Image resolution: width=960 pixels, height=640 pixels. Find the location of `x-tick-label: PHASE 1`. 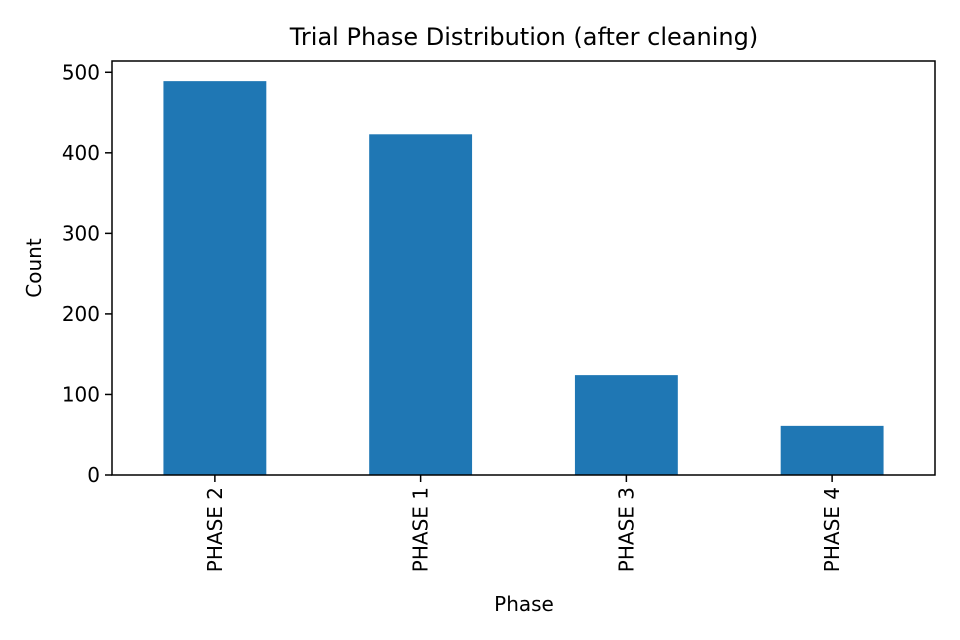

x-tick-label: PHASE 1 is located at coordinates (421, 529).